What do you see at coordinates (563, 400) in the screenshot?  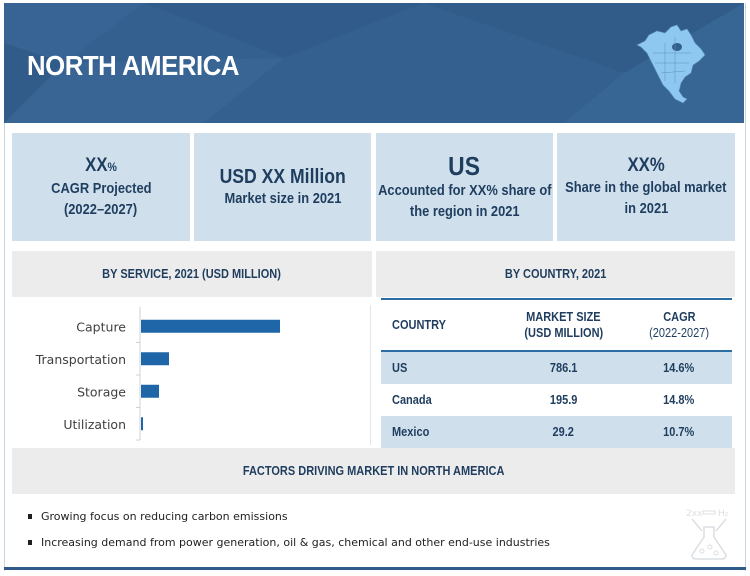 I see `market-size-value: 195.9` at bounding box center [563, 400].